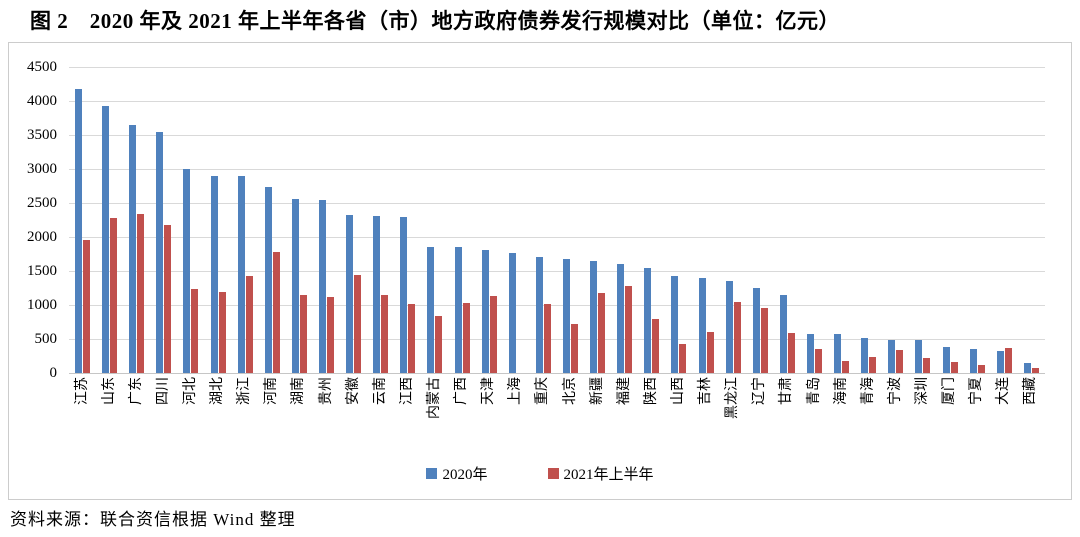 This screenshot has height=537, width=1080. I want to click on x-axis-cell: 河南, so click(272, 420).